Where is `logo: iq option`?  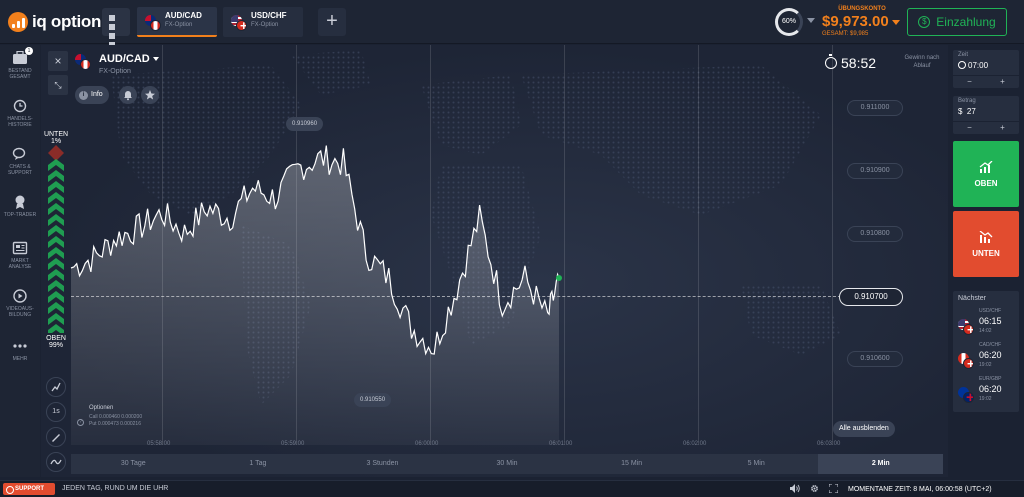
logo: iq option is located at coordinates (54, 22).